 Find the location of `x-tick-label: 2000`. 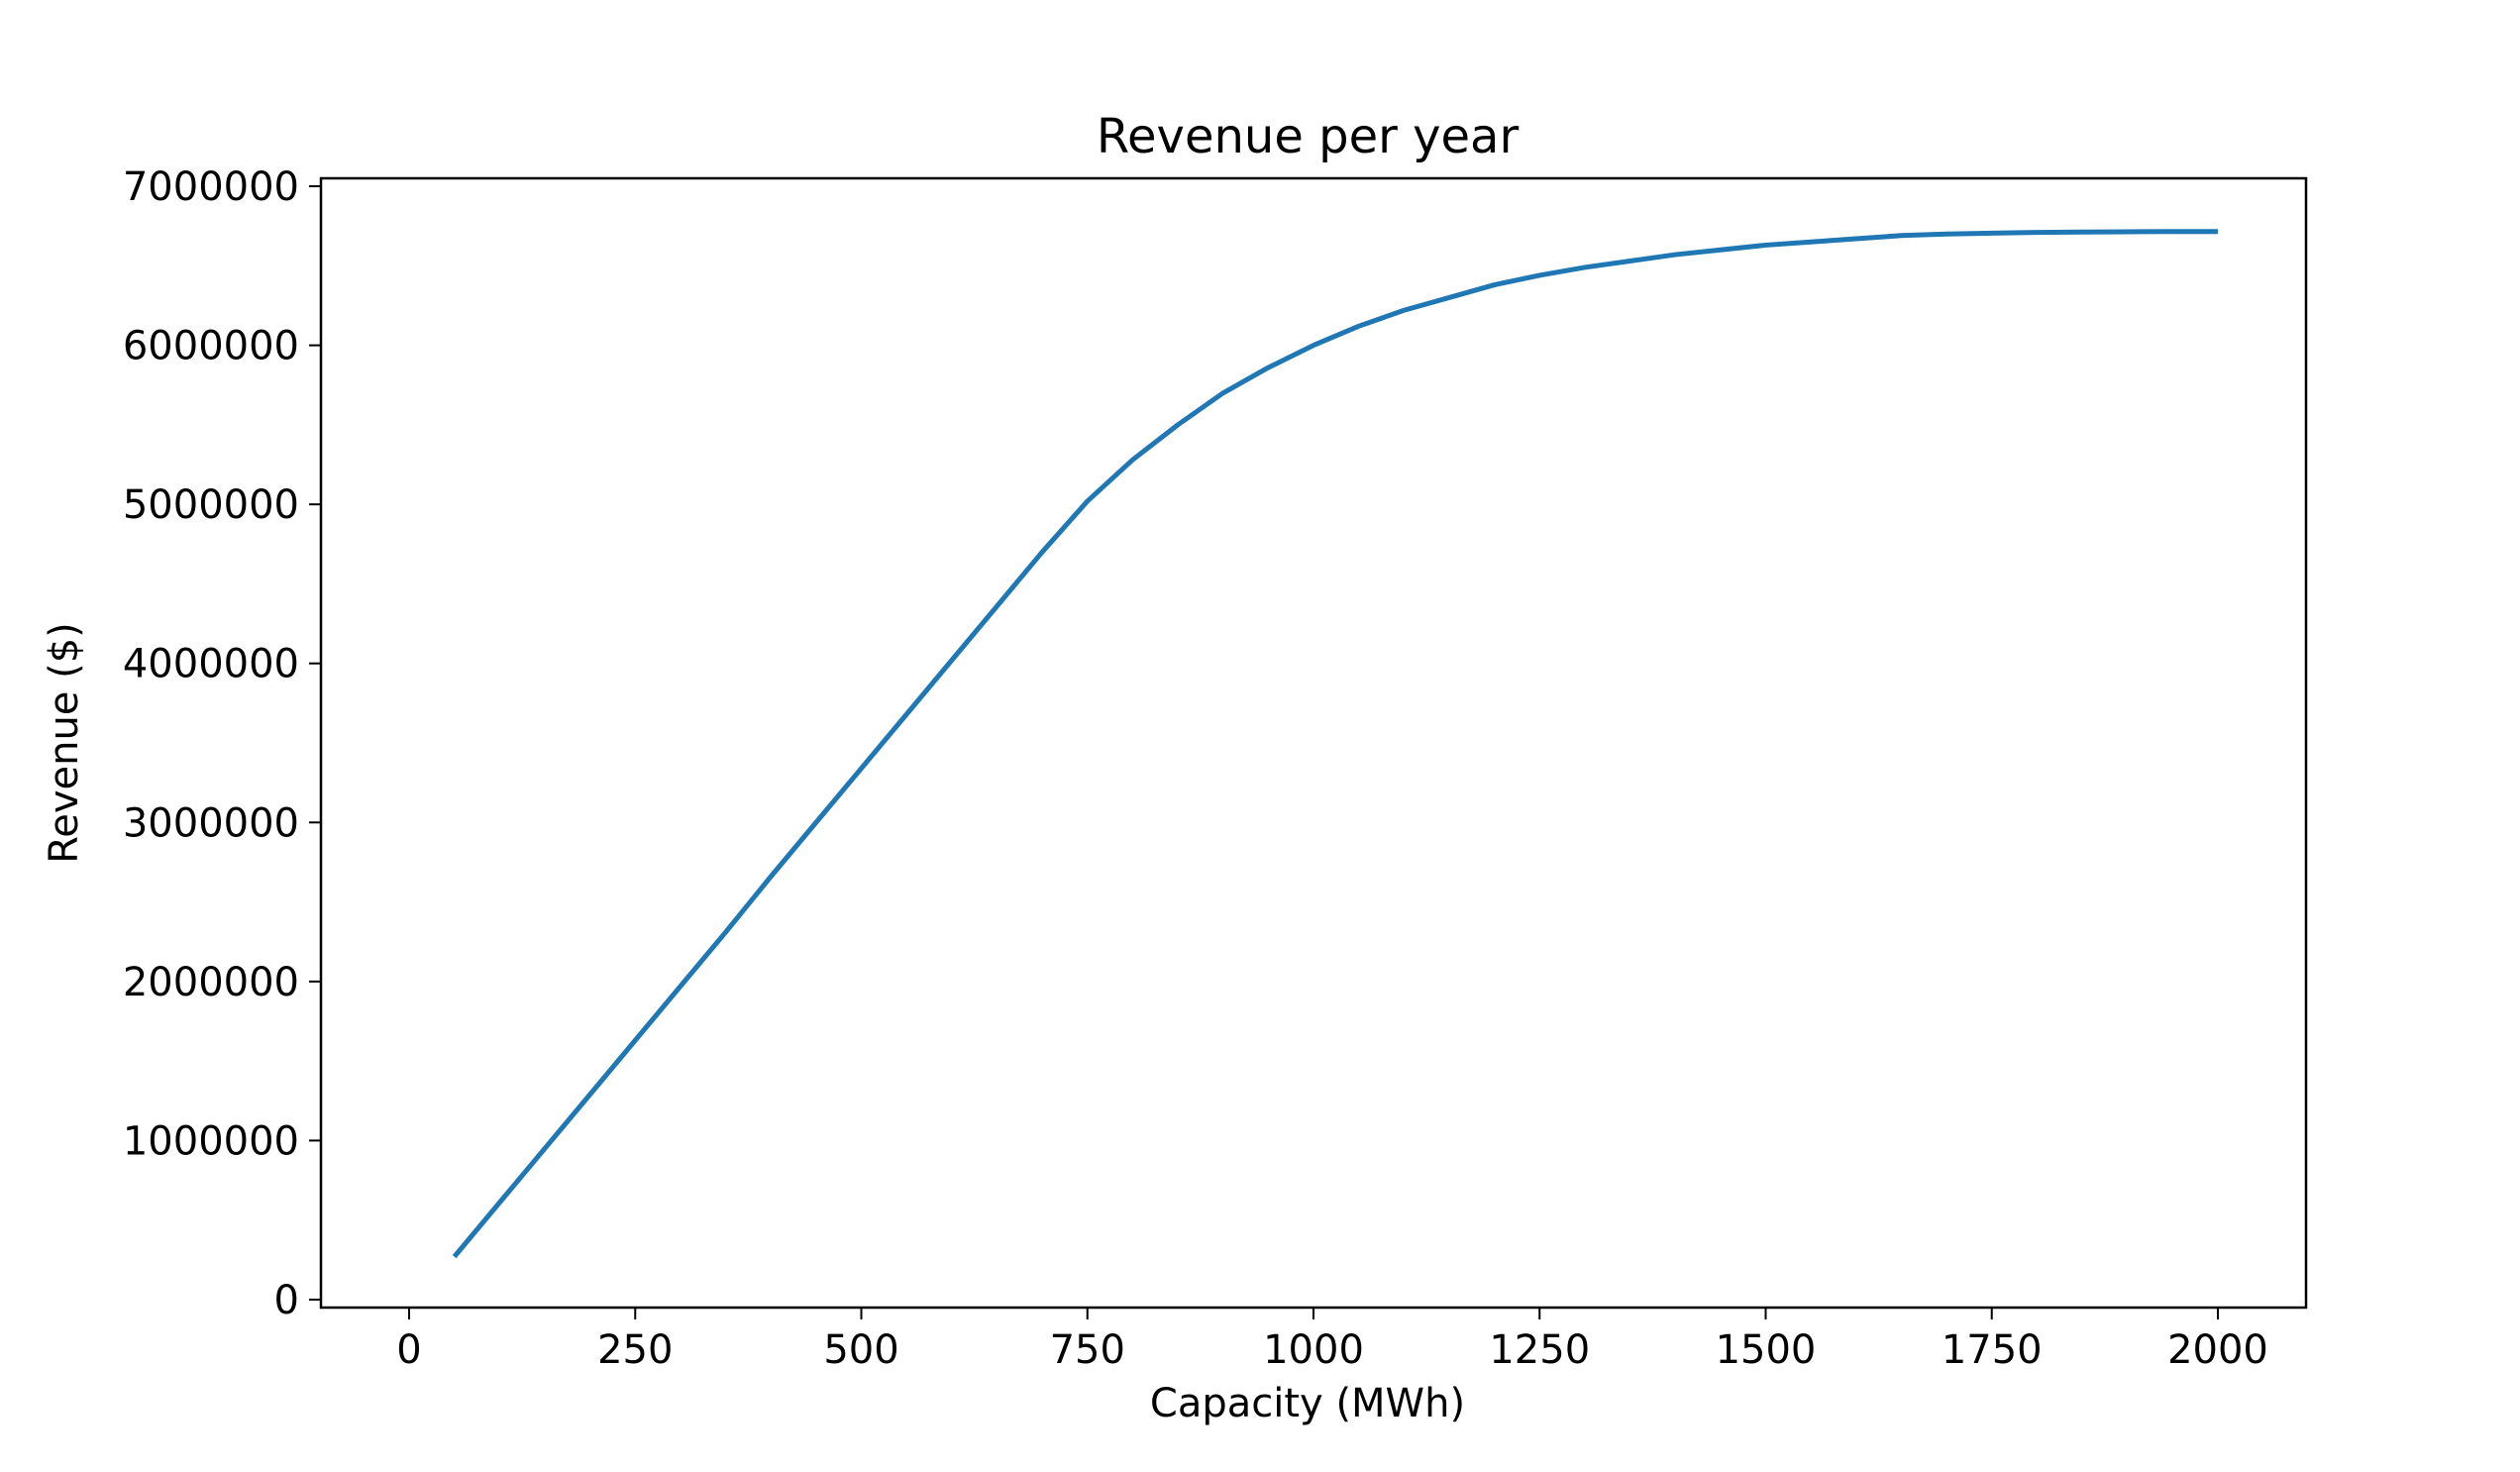

x-tick-label: 2000 is located at coordinates (2217, 1350).